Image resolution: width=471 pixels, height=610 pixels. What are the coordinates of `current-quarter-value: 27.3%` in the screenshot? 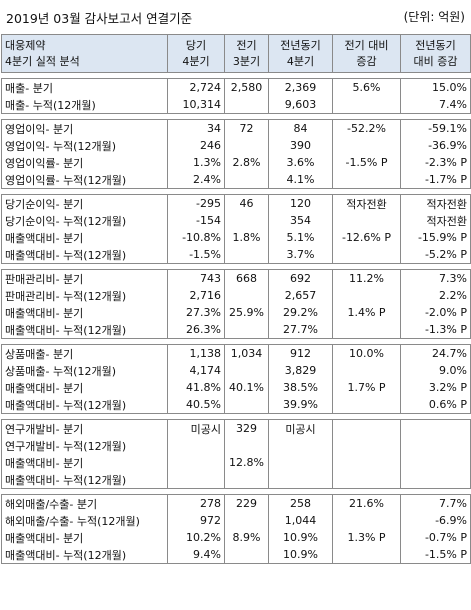 It's located at (196, 312).